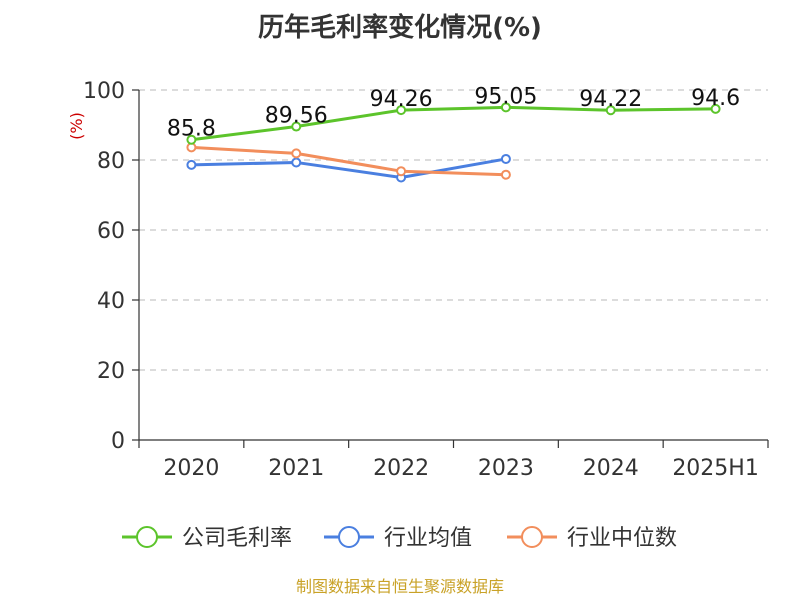 Image resolution: width=800 pixels, height=600 pixels. Describe the element at coordinates (611, 468) in the screenshot. I see `x-tick-label: 2024` at that location.